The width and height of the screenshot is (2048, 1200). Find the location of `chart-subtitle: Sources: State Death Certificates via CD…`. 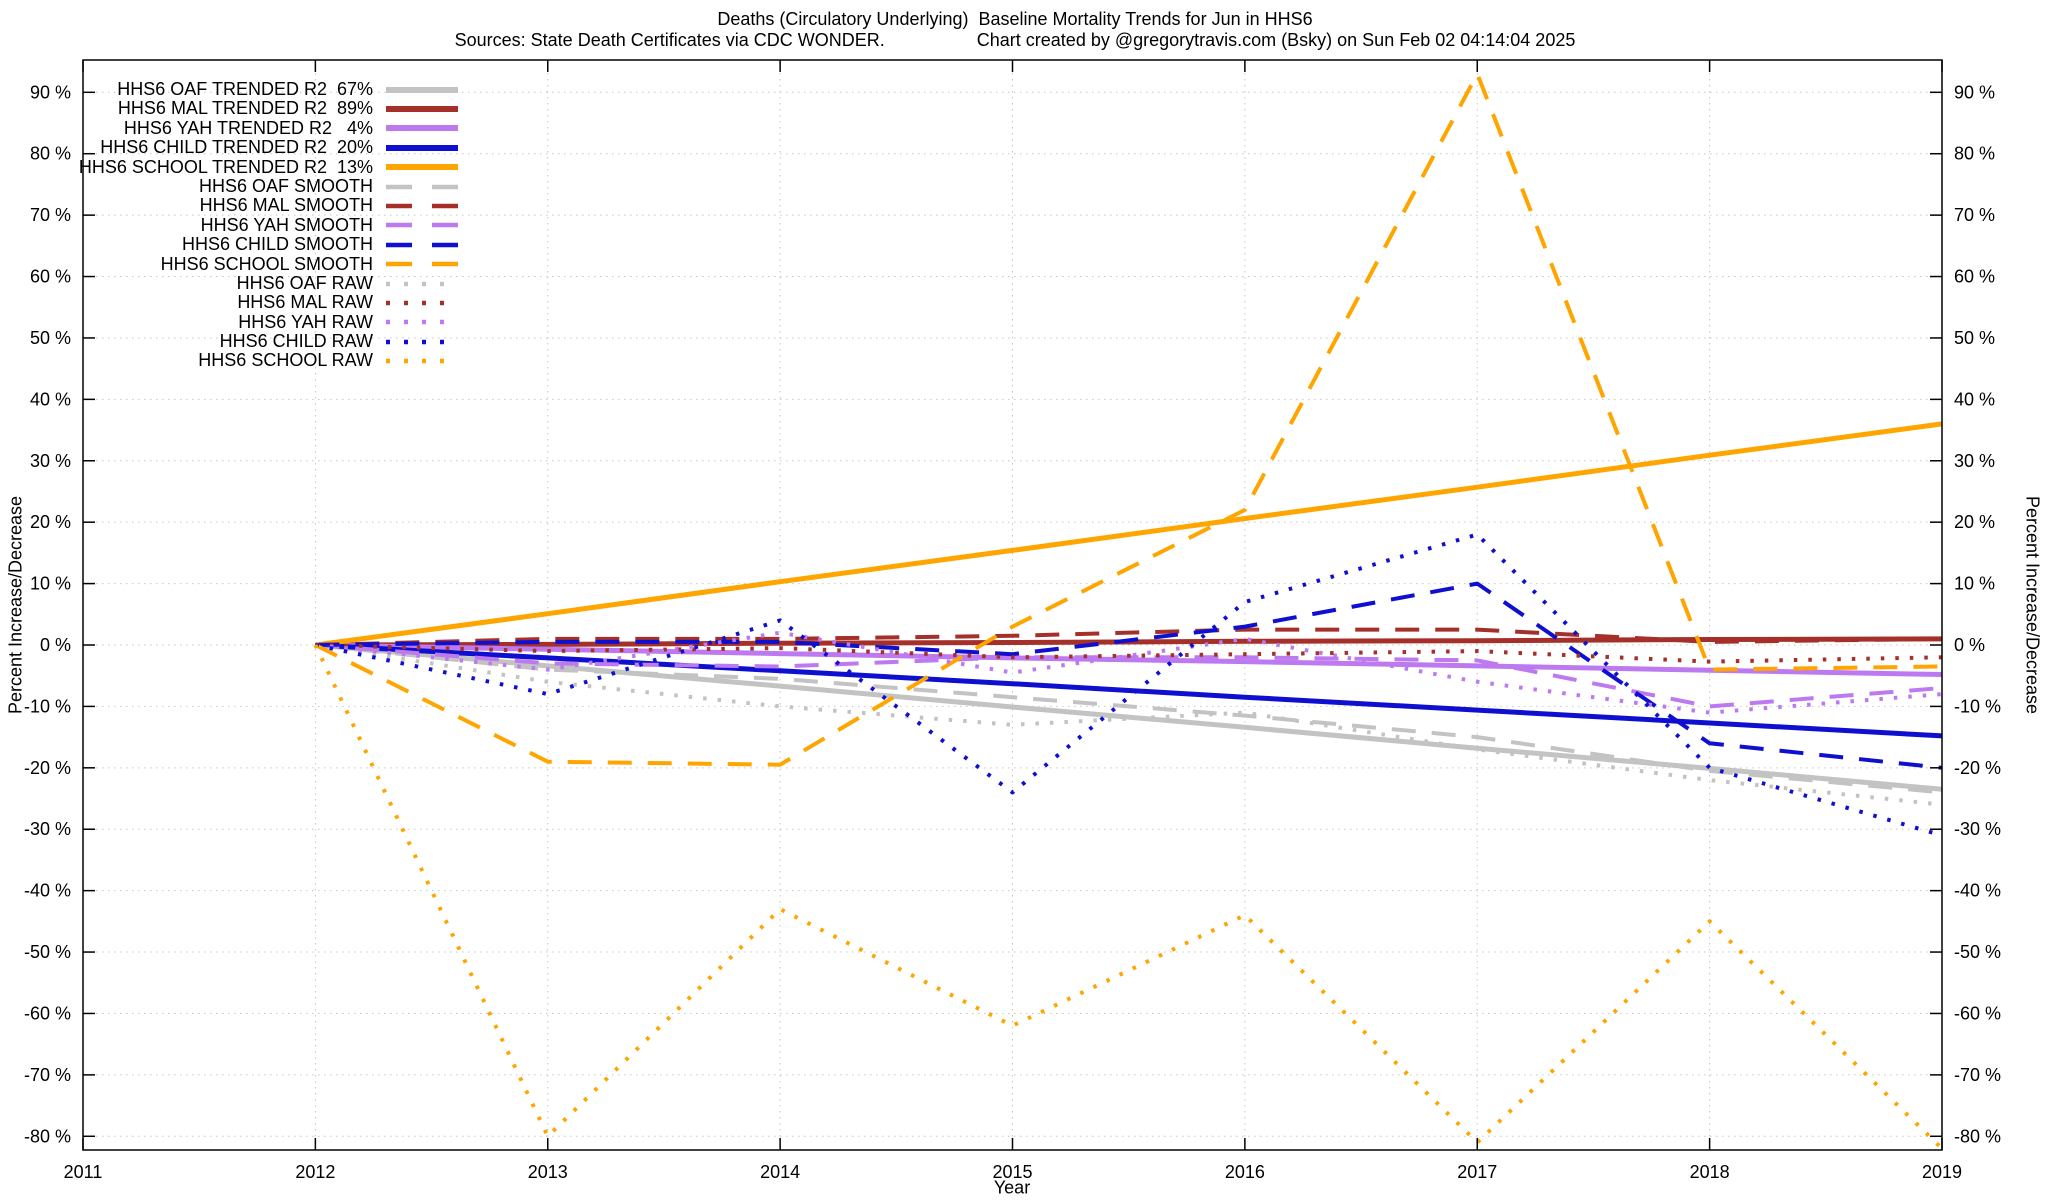

chart-subtitle: Sources: State Death Certificates via CD… is located at coordinates (1015, 40).